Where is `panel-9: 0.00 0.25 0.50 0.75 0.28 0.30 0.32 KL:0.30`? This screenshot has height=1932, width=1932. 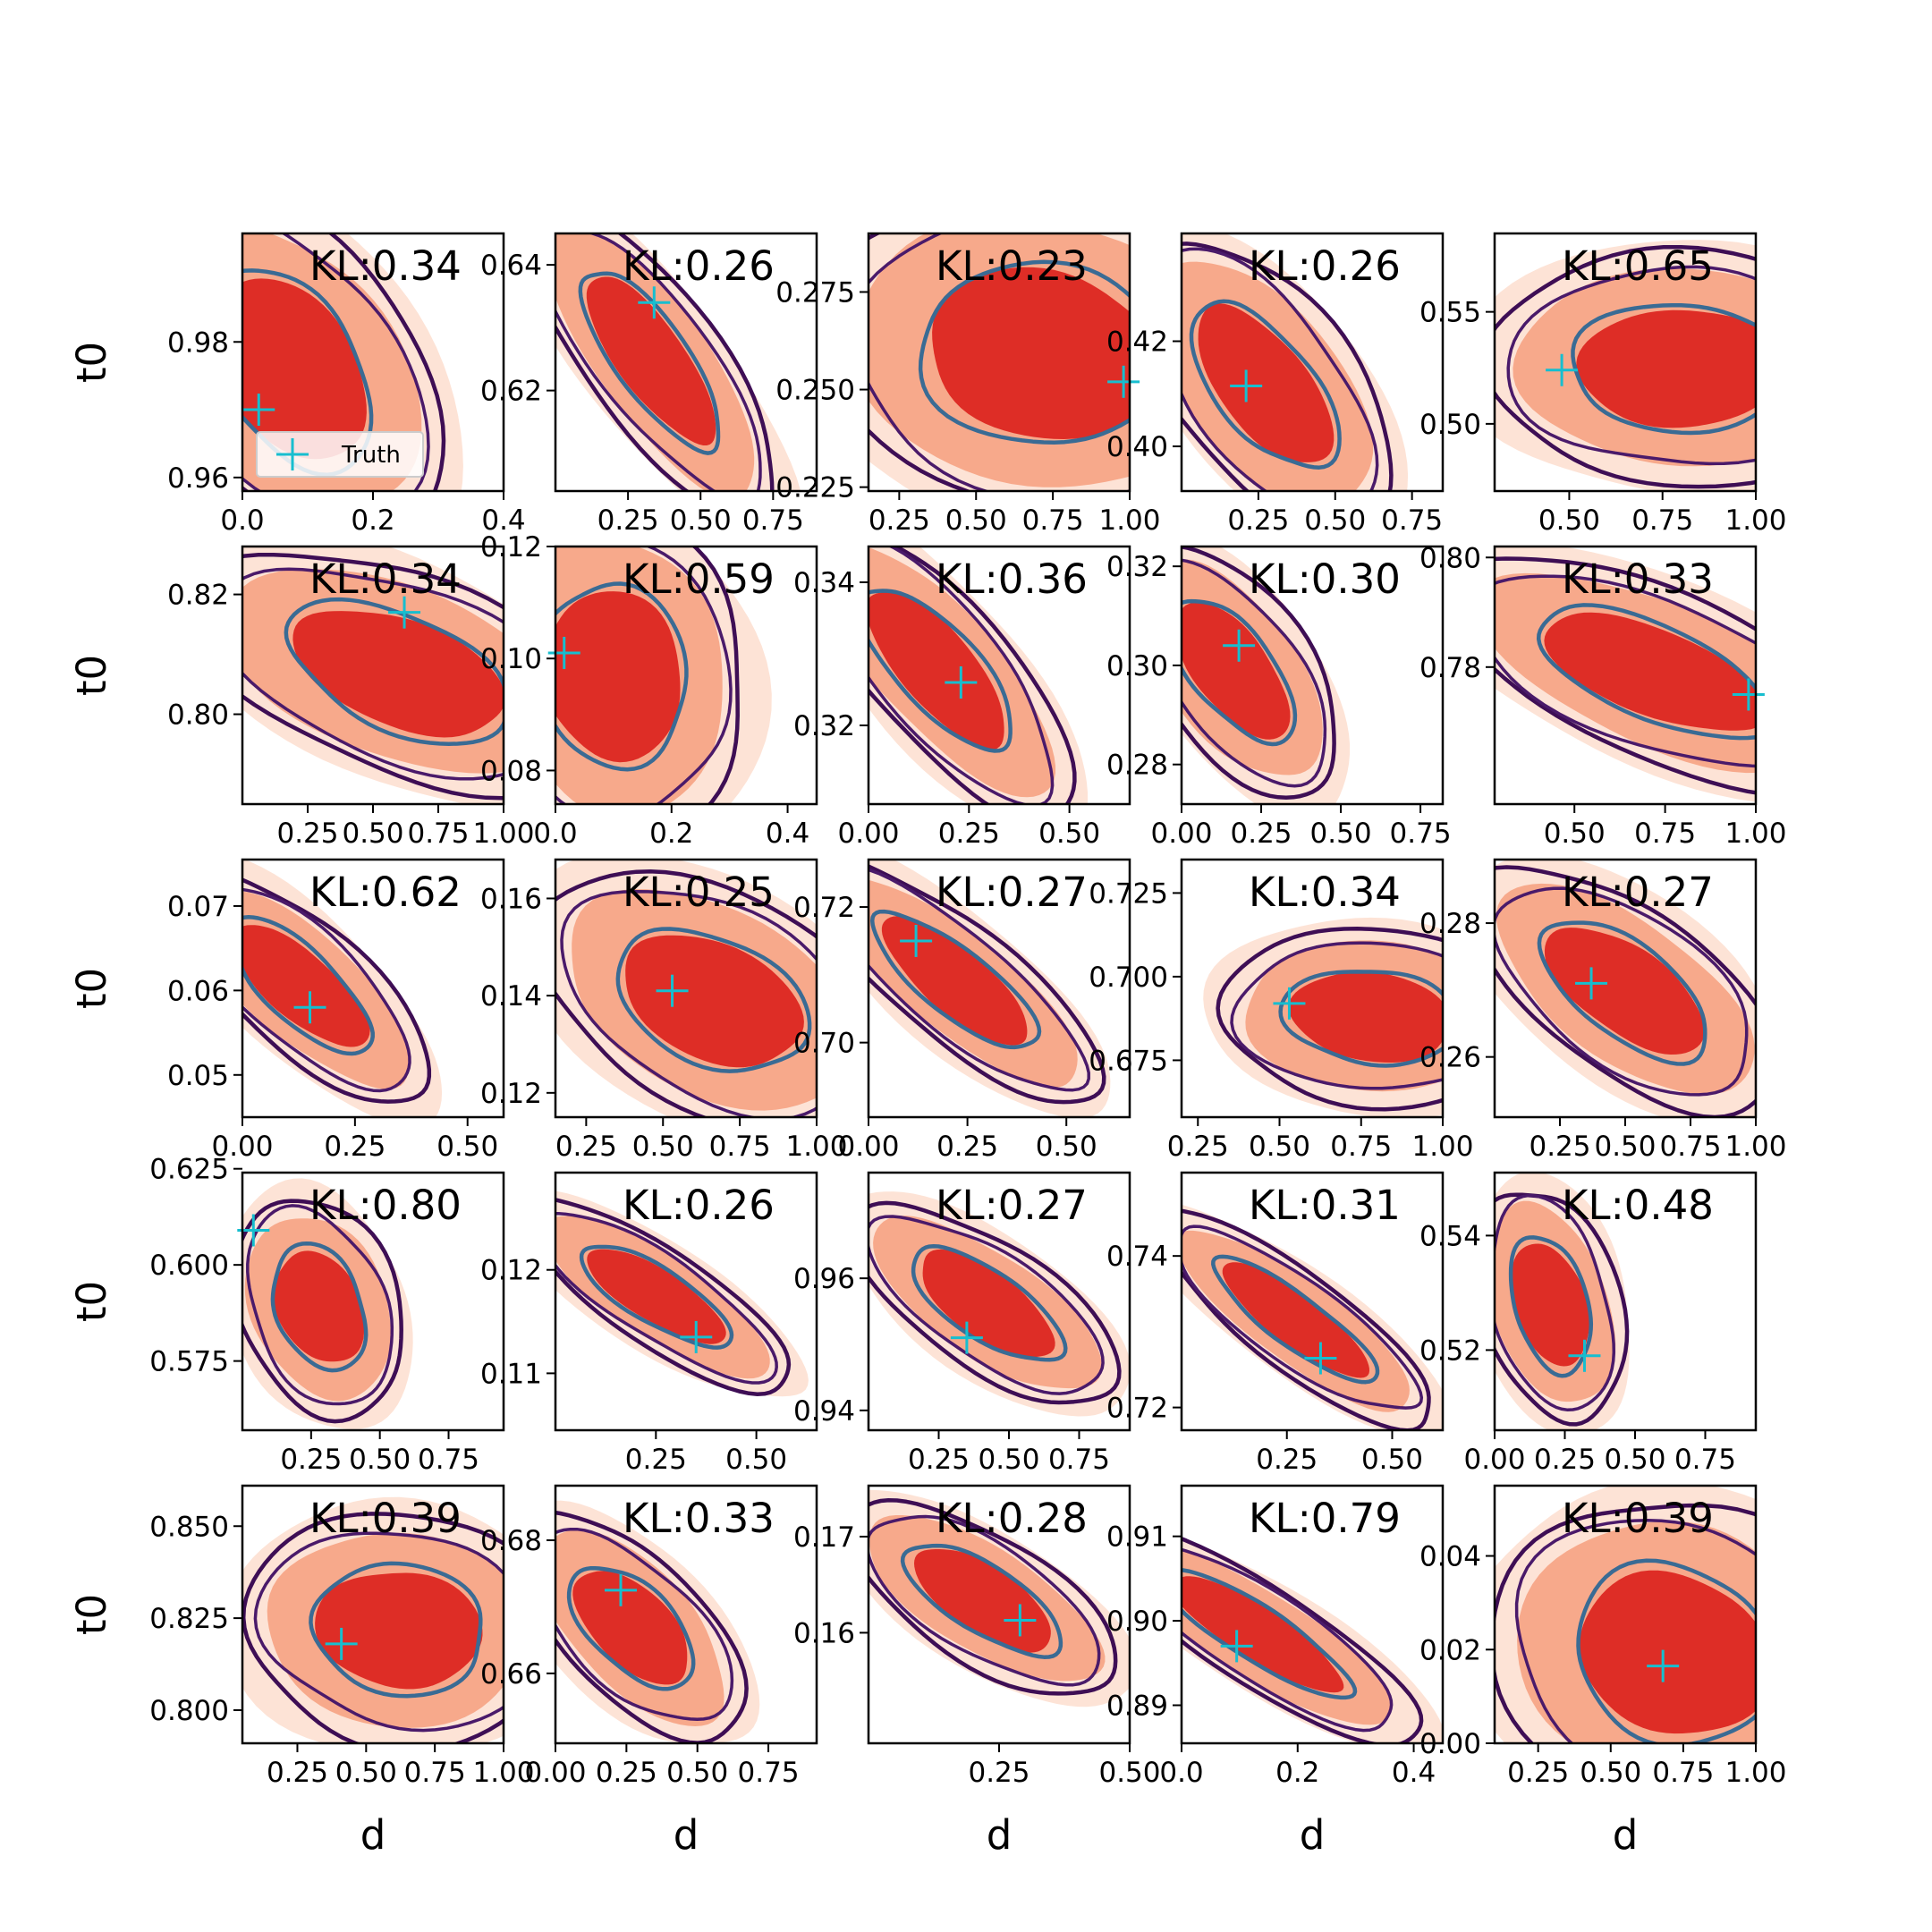
panel-9: 0.00 0.25 0.50 0.75 0.28 0.30 0.32 KL:0.30 is located at coordinates (1279, 697).